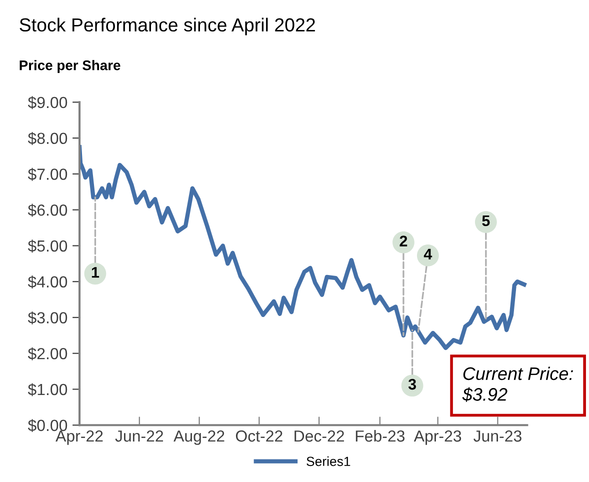 The width and height of the screenshot is (589, 482). I want to click on y-tick-label: $1.00, so click(48, 389).